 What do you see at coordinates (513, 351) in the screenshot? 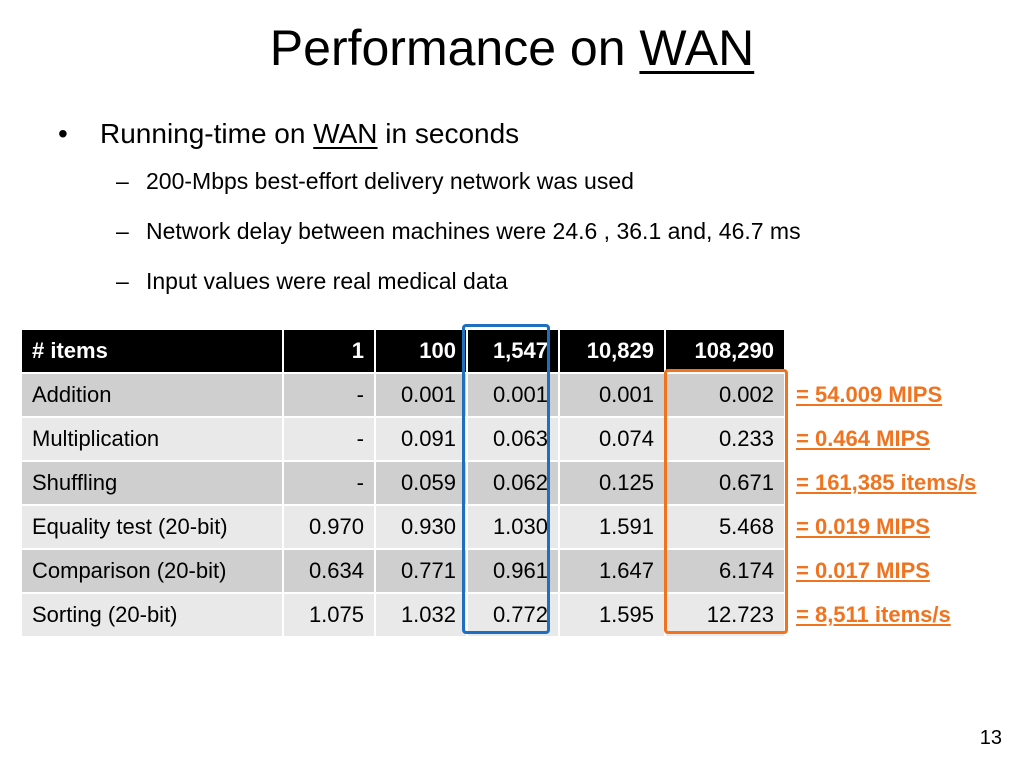
I see `table-header-cell: 1,547` at bounding box center [513, 351].